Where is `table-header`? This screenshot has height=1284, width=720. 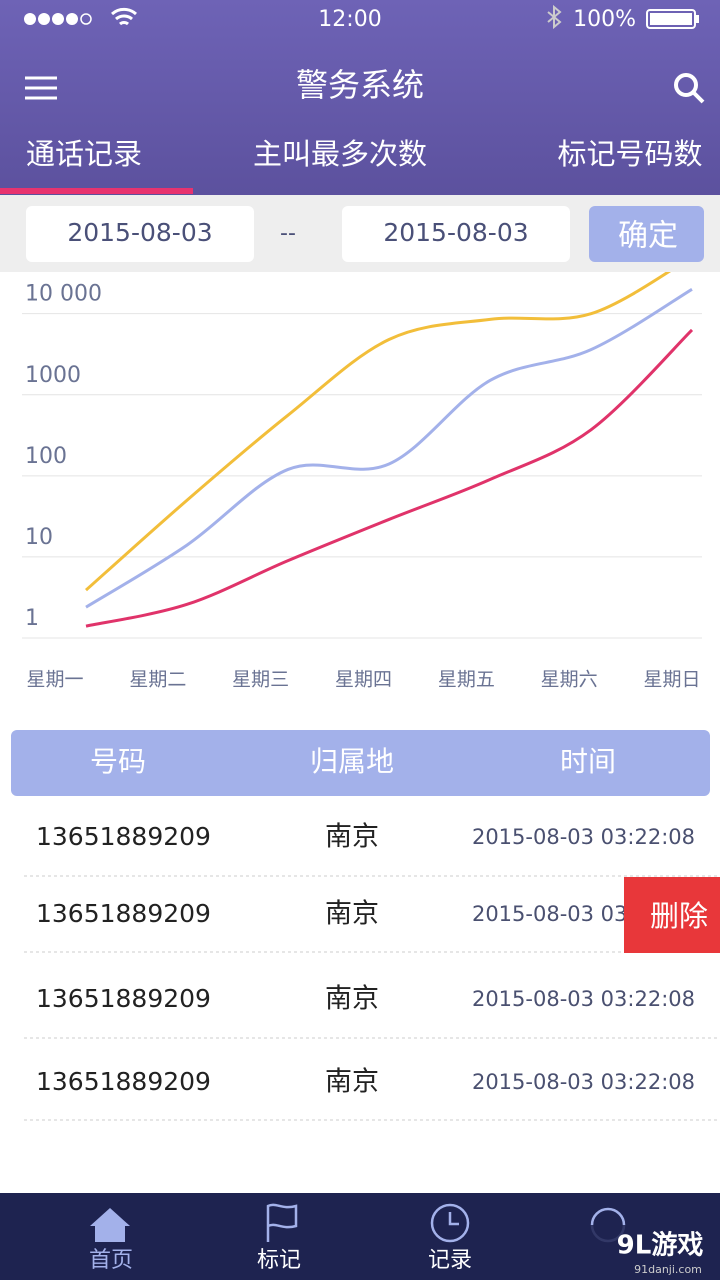 table-header is located at coordinates (360, 763).